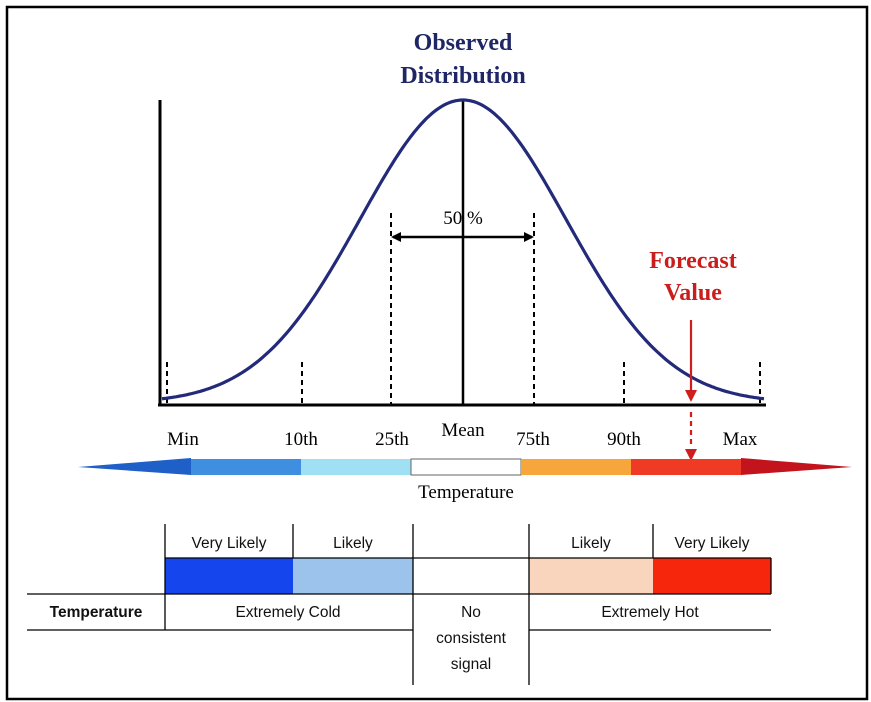  What do you see at coordinates (229, 543) in the screenshot?
I see `cold-very-likely-label: Very Likely` at bounding box center [229, 543].